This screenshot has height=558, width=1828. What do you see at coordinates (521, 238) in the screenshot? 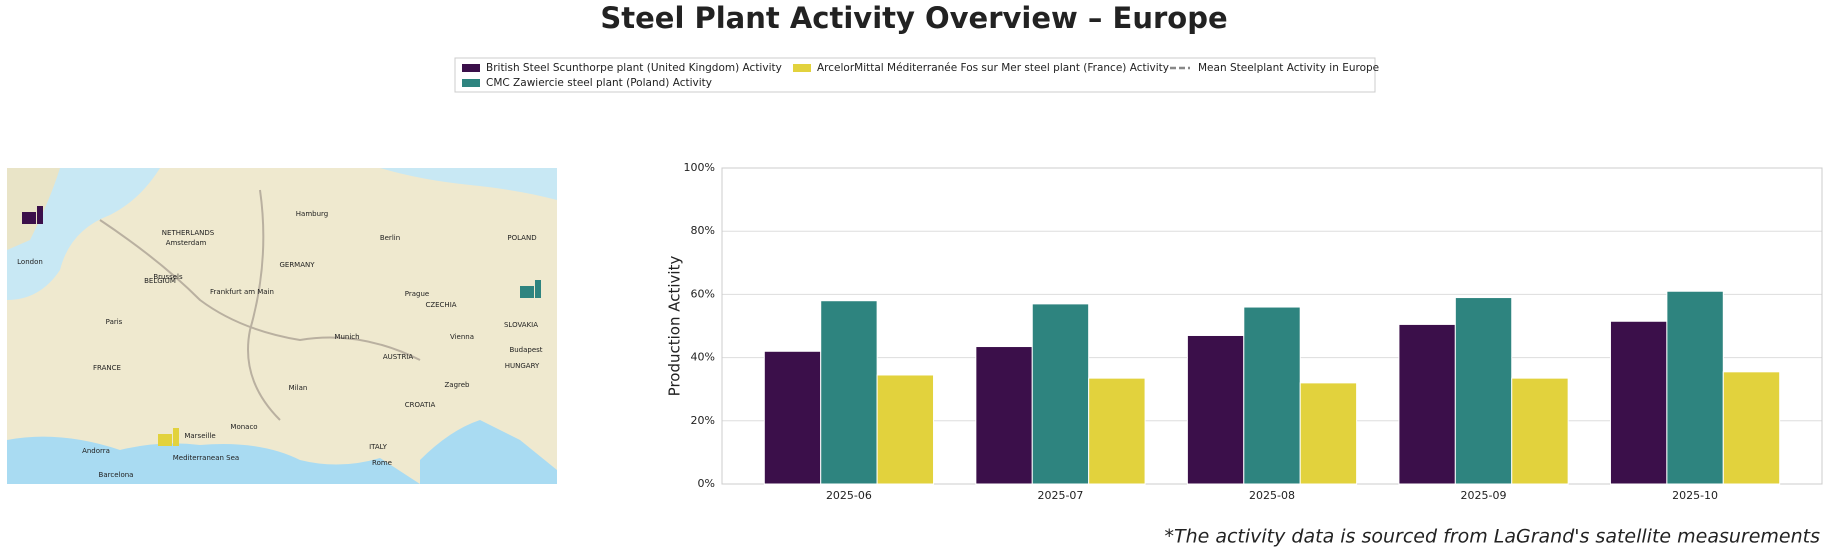
I see `map-label: POLAND` at bounding box center [521, 238].